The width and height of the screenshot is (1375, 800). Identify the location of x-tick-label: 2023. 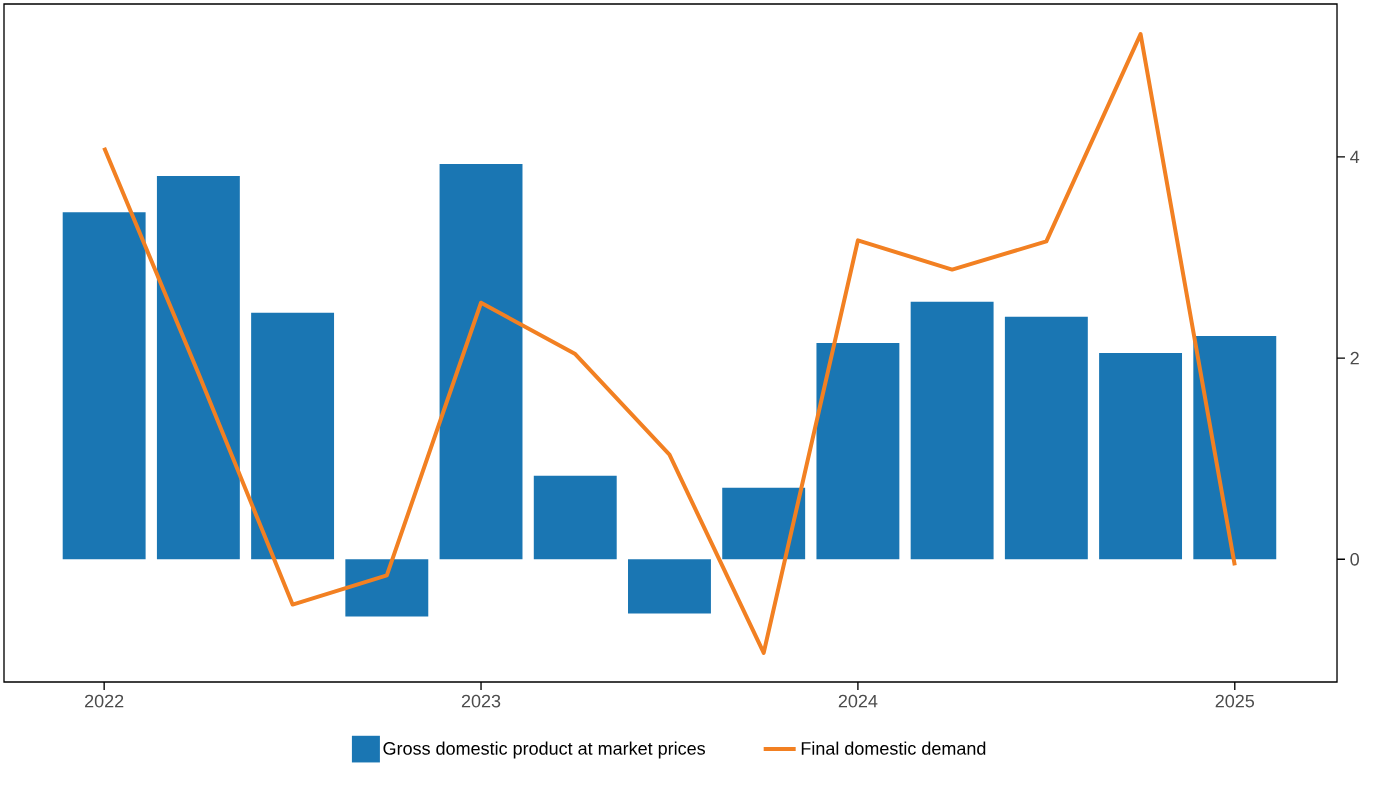
(481, 701).